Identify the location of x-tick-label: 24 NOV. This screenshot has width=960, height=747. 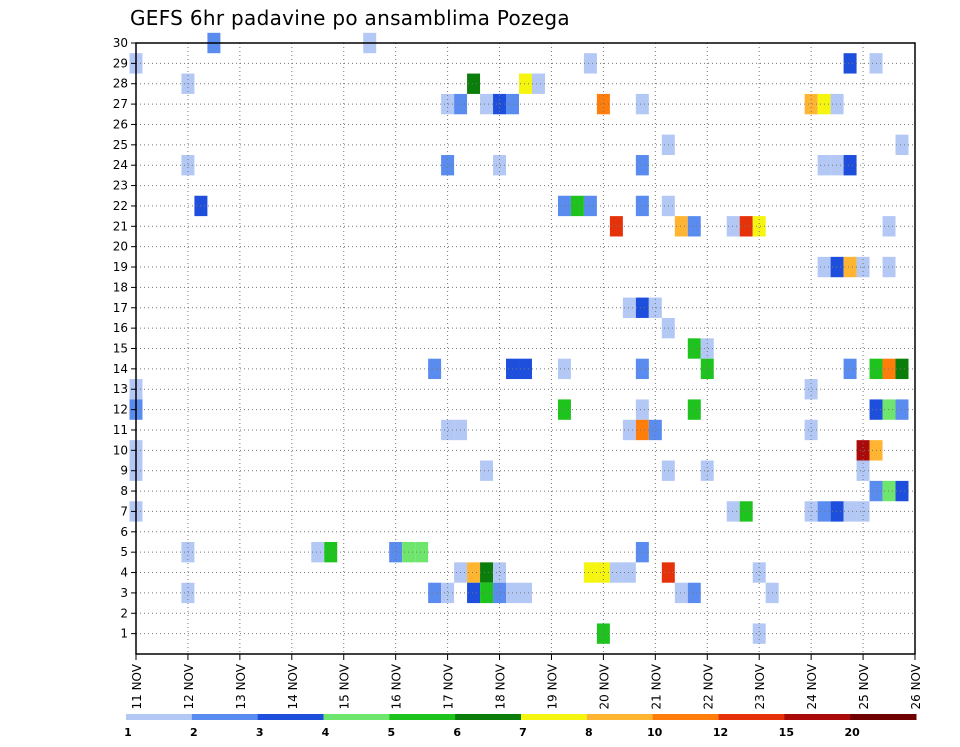
(812, 686).